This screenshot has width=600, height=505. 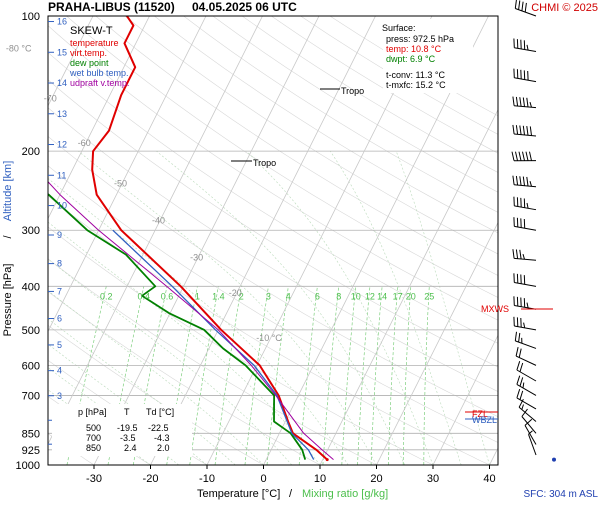 I want to click on temperature-tick-label: 30, so click(x=433, y=479).